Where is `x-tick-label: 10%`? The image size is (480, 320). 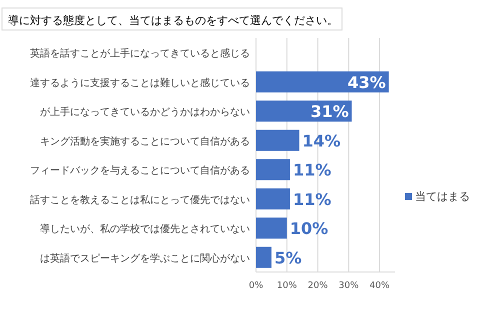
x-tick-label: 10% is located at coordinates (287, 286).